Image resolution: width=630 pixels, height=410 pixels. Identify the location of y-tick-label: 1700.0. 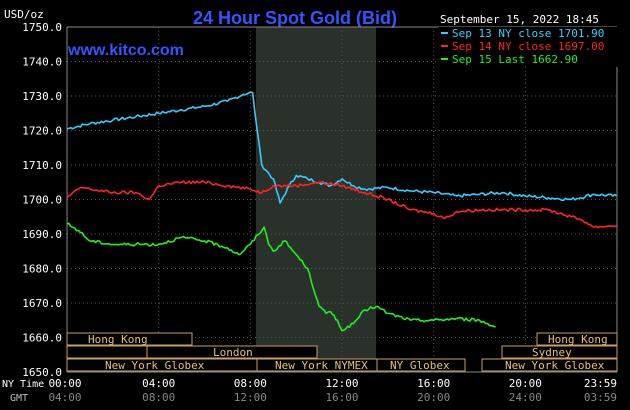
(42, 200).